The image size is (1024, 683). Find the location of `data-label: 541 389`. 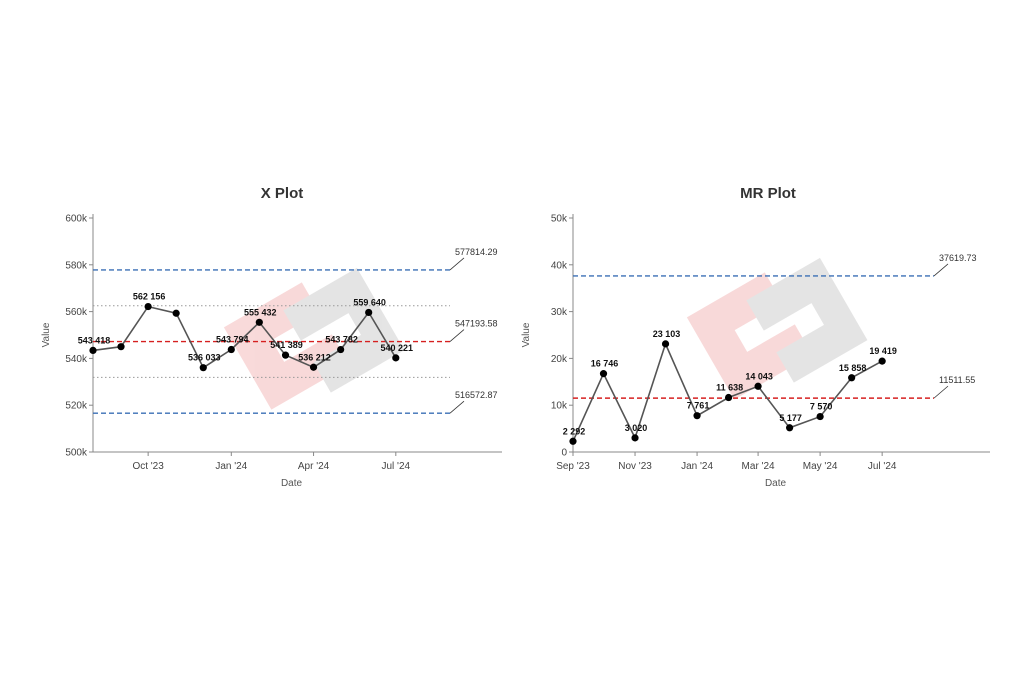

data-label: 541 389 is located at coordinates (286, 345).